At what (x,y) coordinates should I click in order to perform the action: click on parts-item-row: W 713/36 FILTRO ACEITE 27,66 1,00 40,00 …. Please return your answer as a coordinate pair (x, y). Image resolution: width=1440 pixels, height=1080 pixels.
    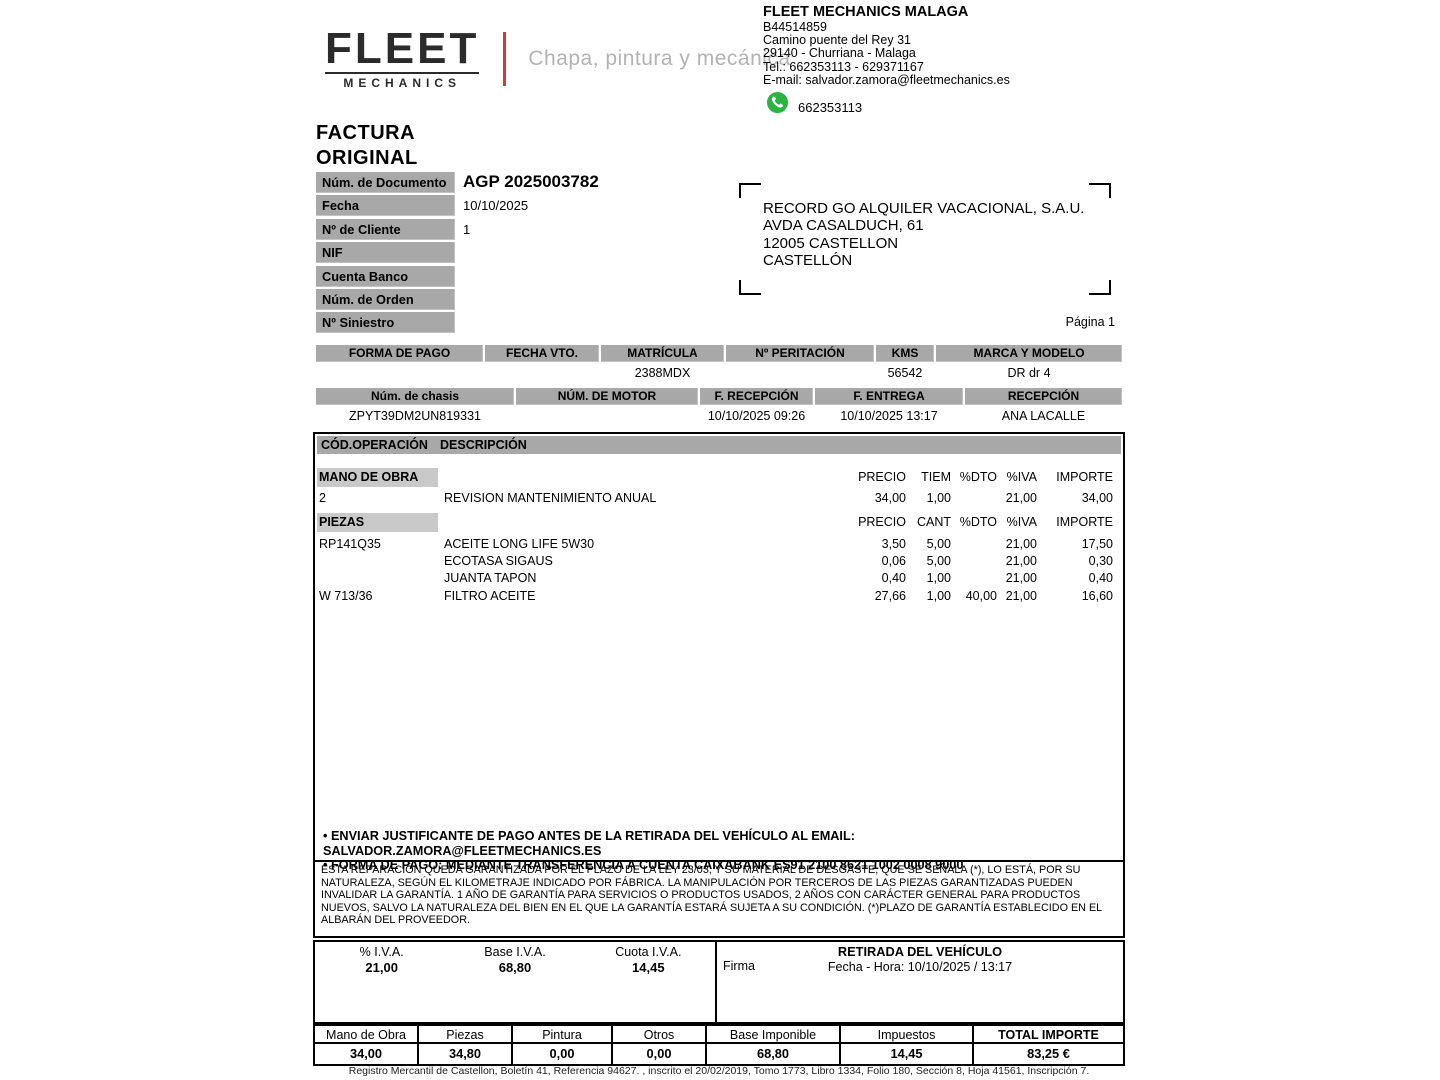
    Looking at the image, I should click on (719, 596).